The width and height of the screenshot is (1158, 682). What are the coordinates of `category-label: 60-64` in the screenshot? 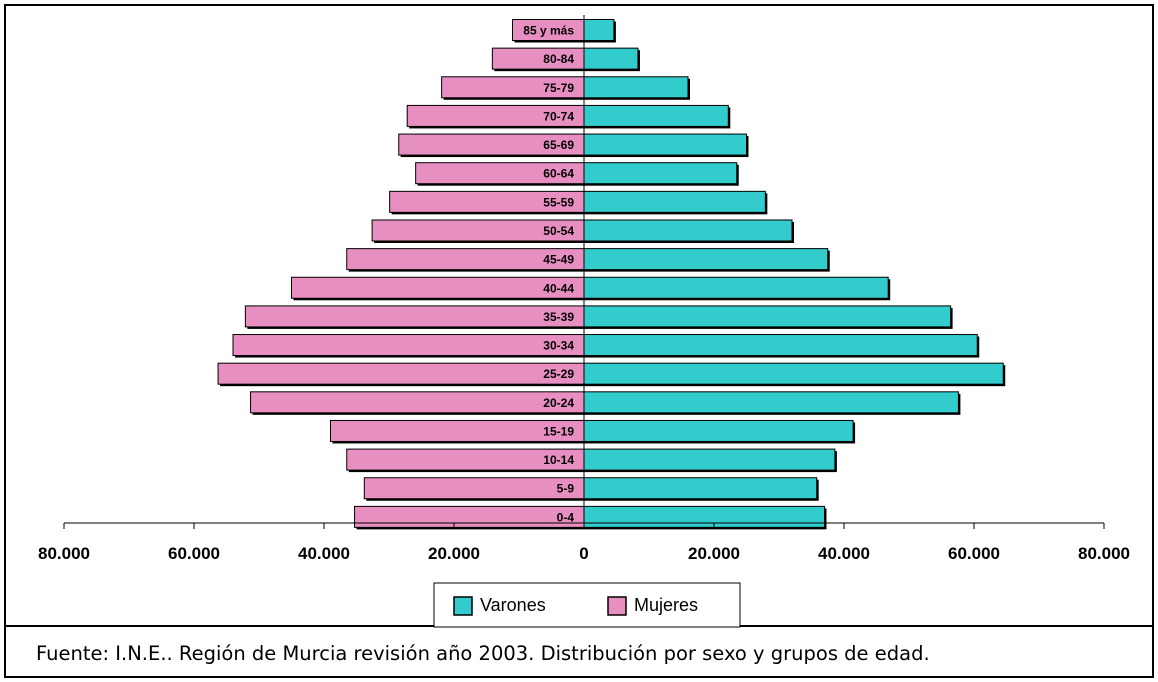 It's located at (558, 174).